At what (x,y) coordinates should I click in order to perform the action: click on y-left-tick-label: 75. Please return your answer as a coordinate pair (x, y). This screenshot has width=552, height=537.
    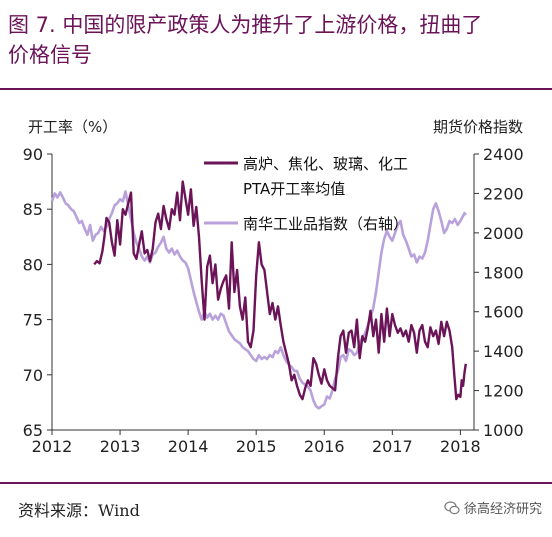
    Looking at the image, I should click on (33, 320).